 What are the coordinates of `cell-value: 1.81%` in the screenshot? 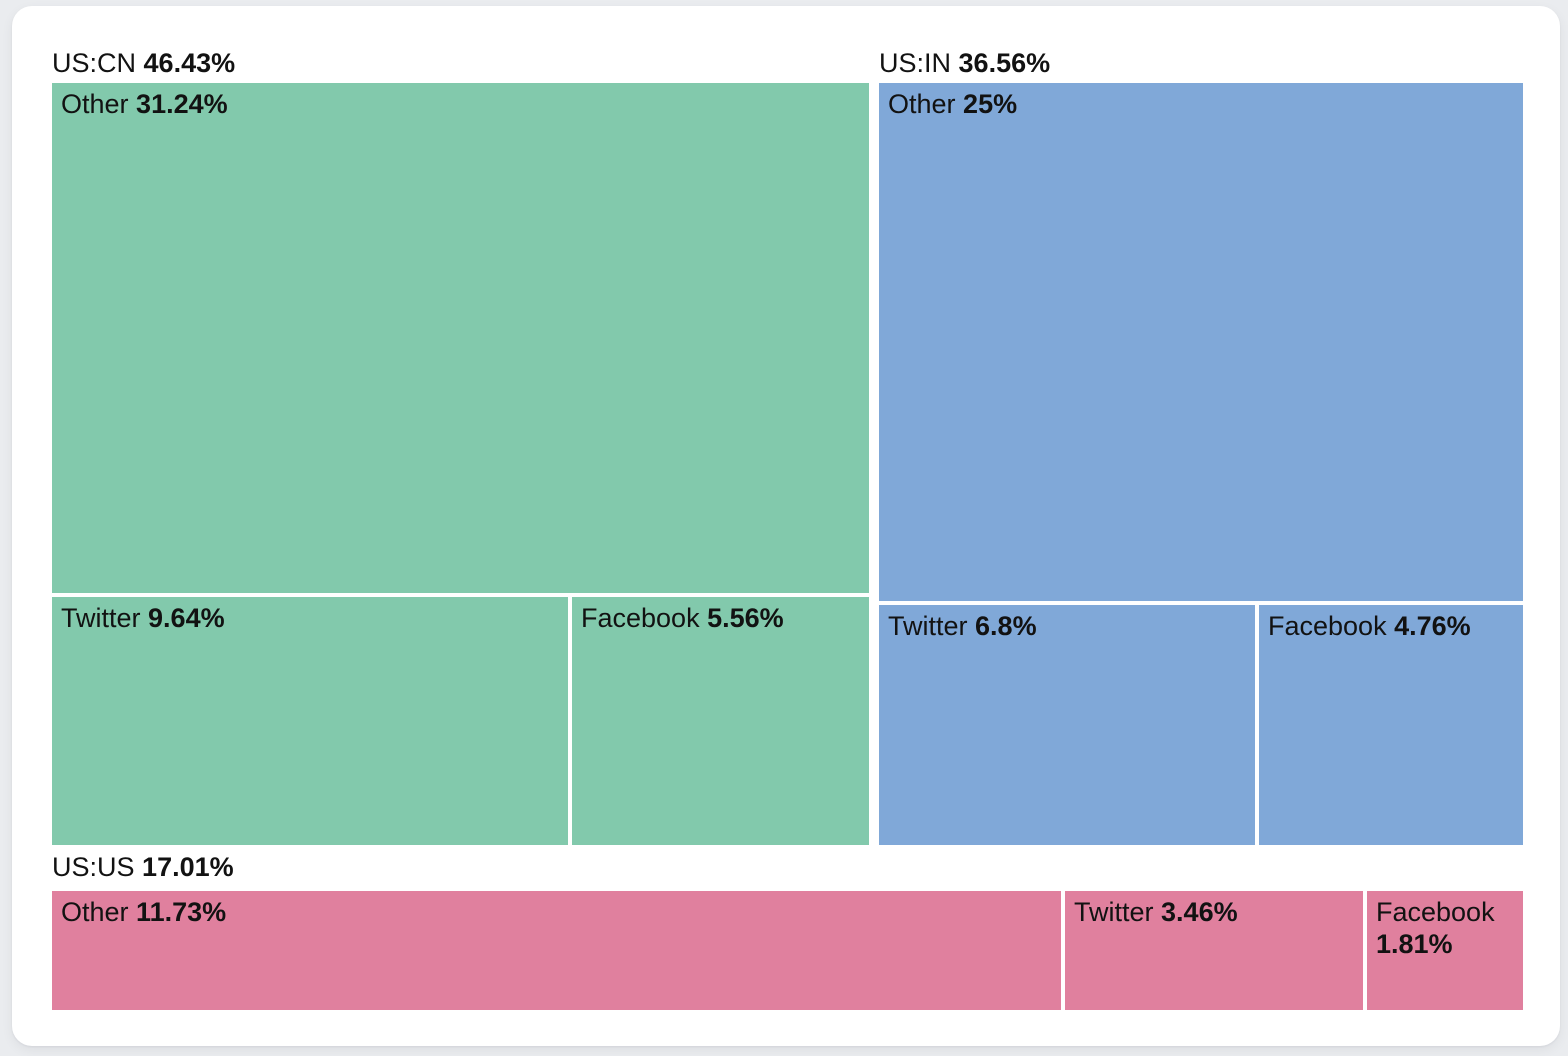 It's located at (1414, 943).